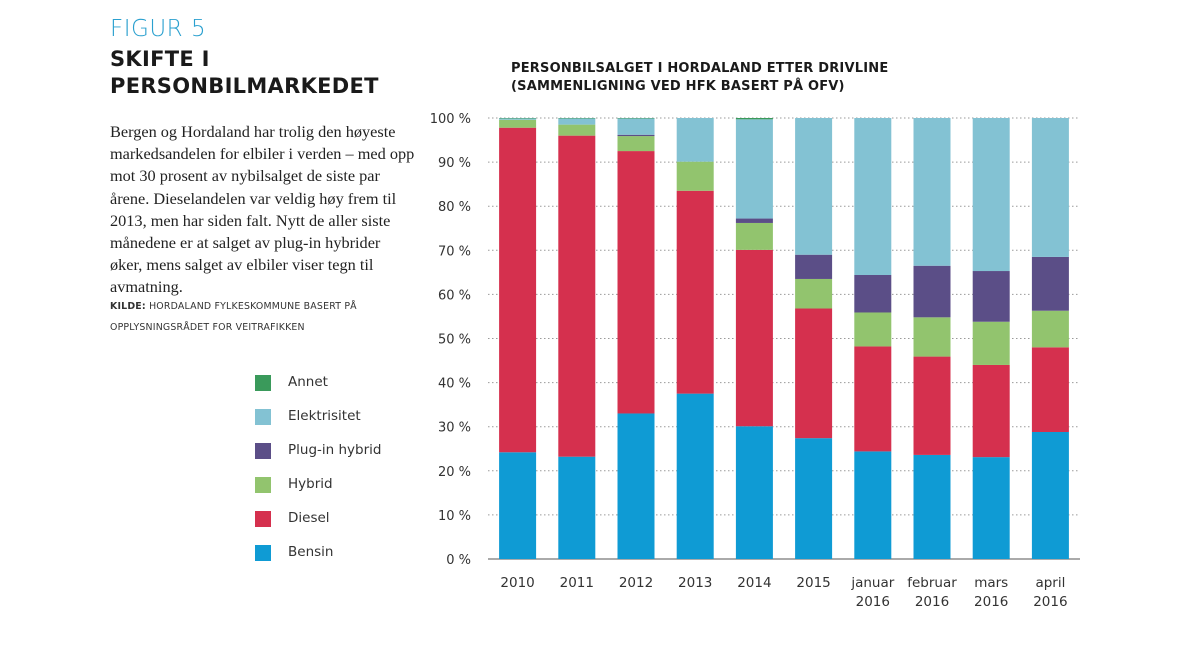  What do you see at coordinates (311, 552) in the screenshot?
I see `legend-label: Bensin` at bounding box center [311, 552].